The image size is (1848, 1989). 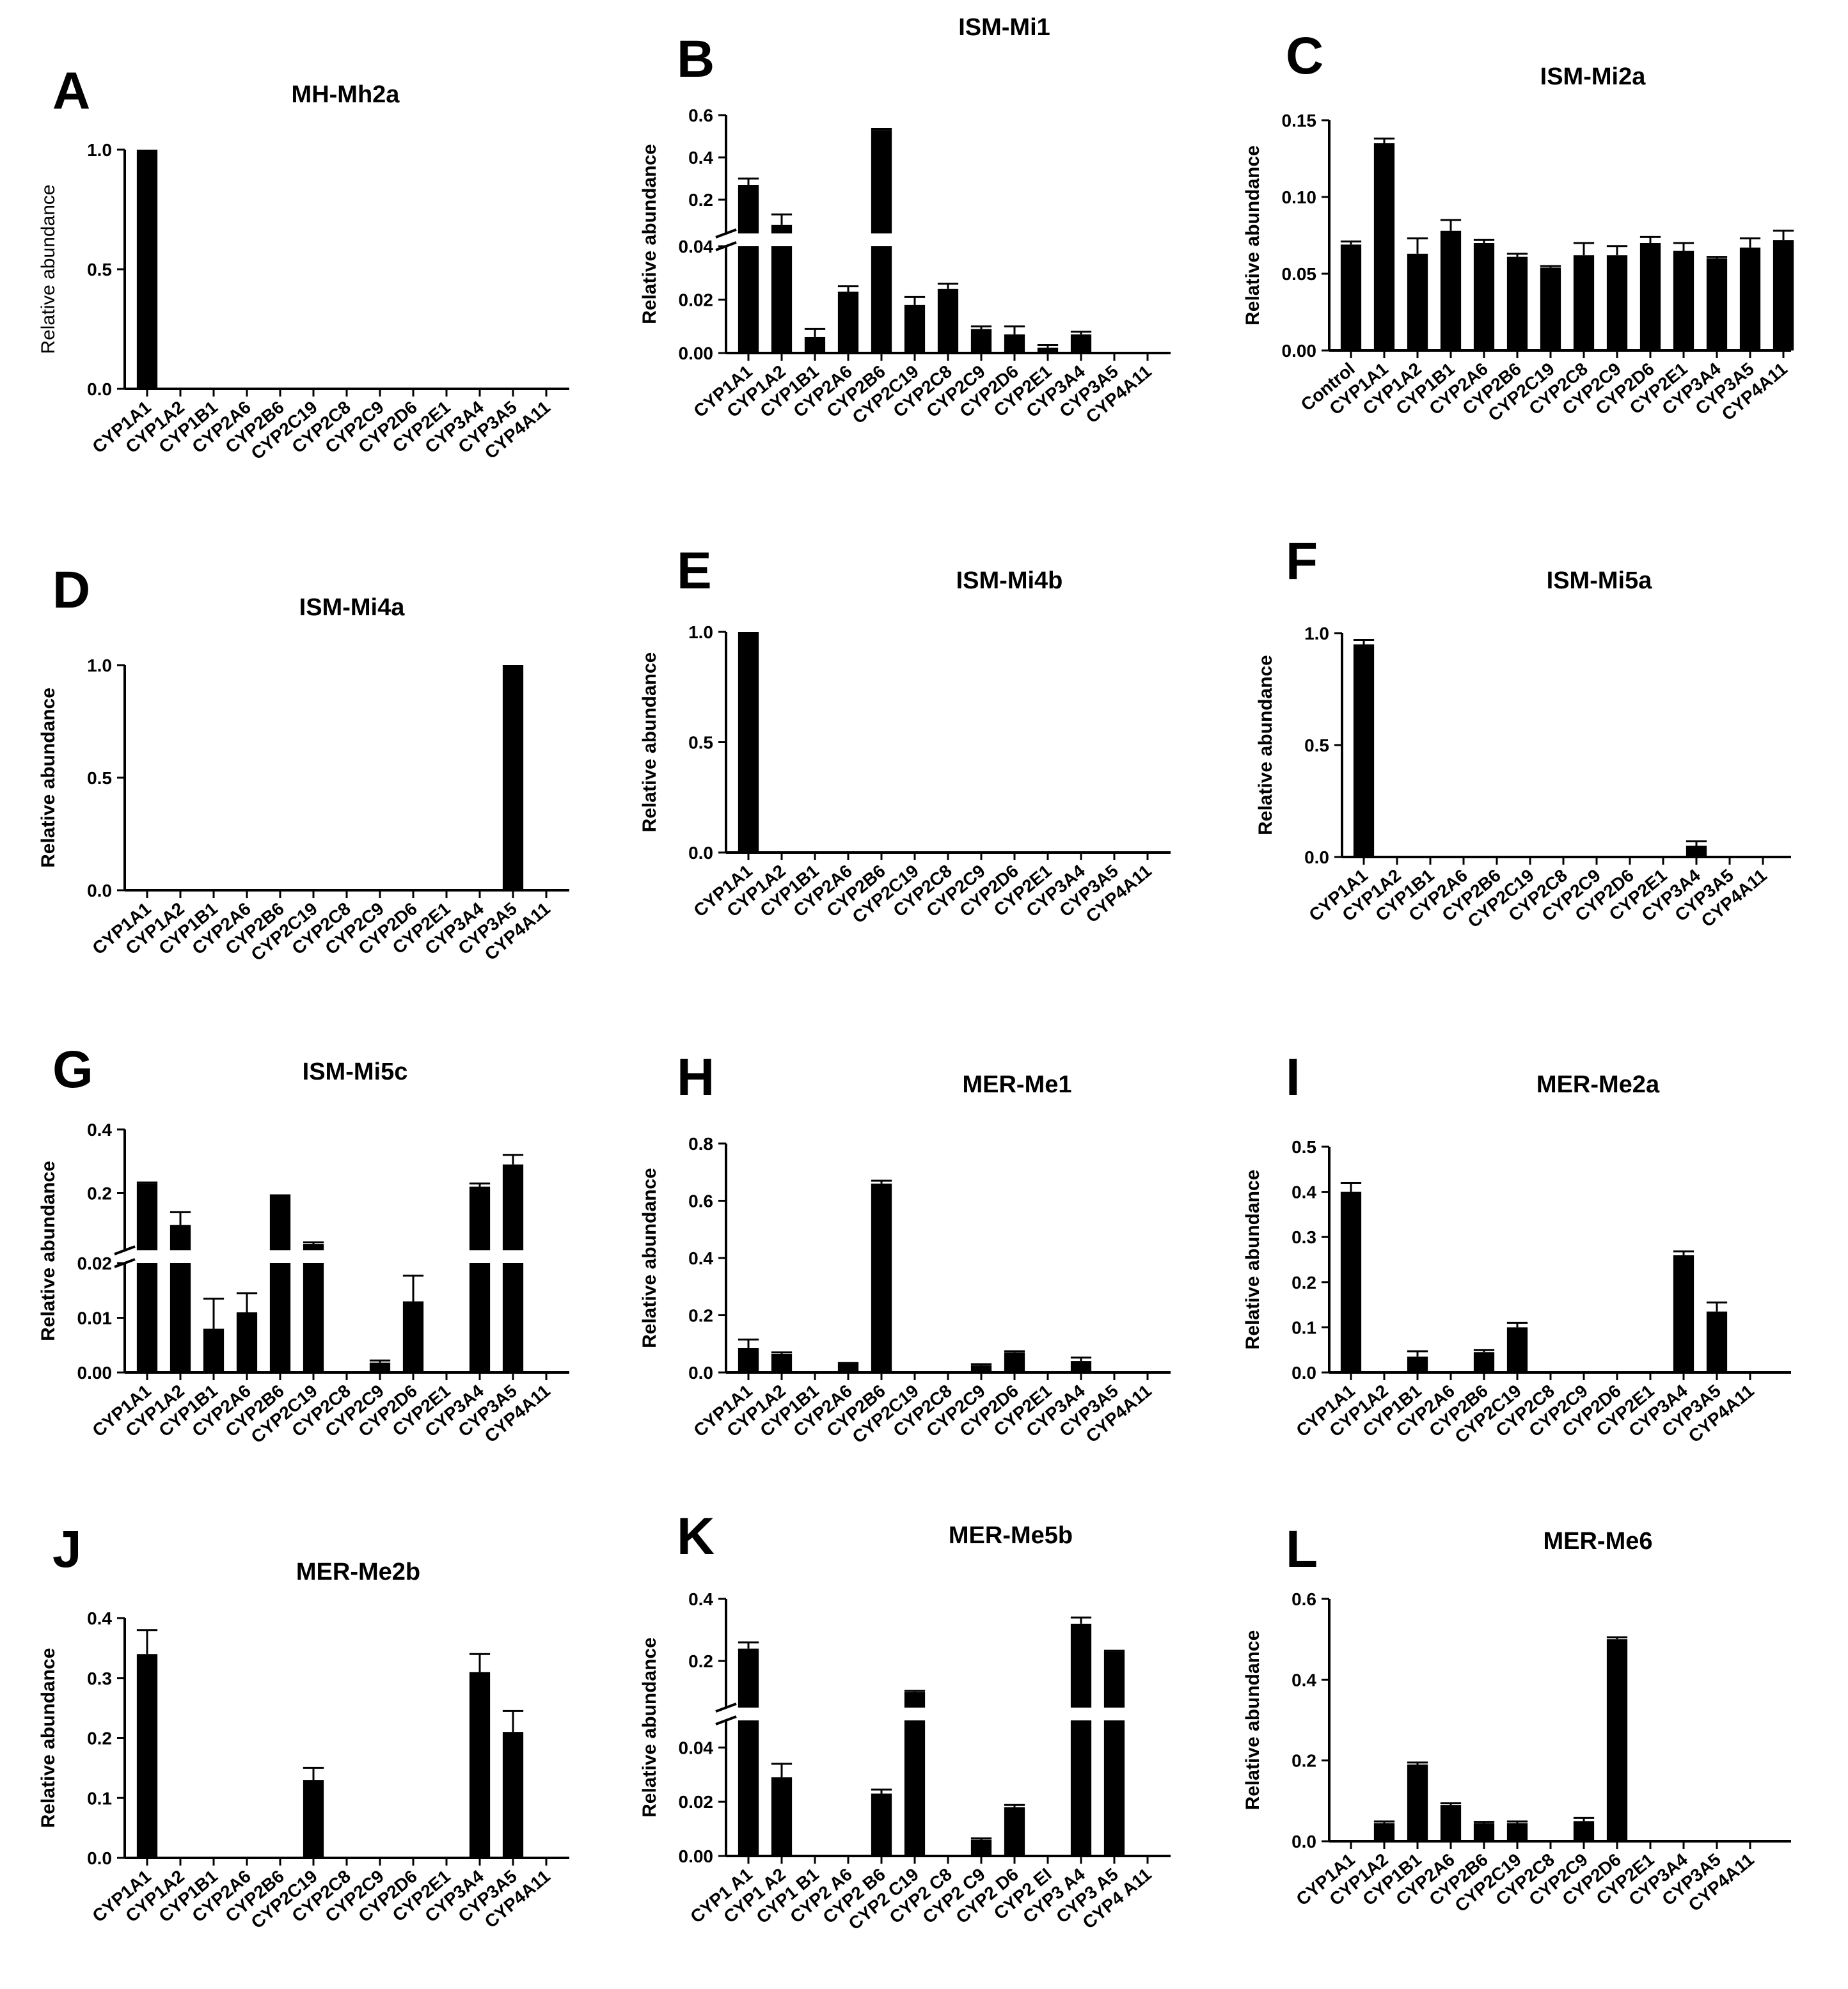 What do you see at coordinates (700, 1144) in the screenshot?
I see `y-tick-label: 0.8` at bounding box center [700, 1144].